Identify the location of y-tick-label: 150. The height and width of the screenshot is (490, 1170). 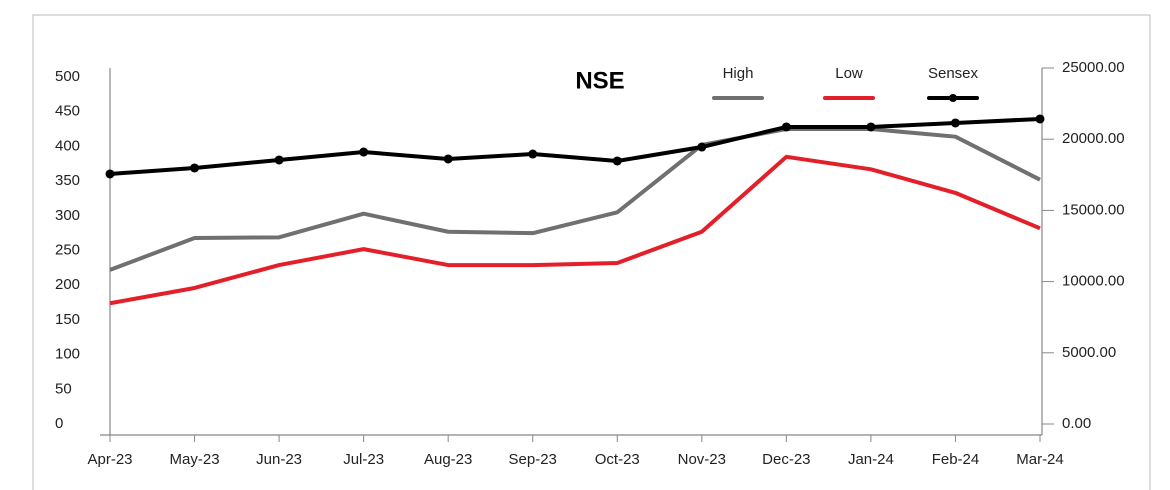
(67, 319).